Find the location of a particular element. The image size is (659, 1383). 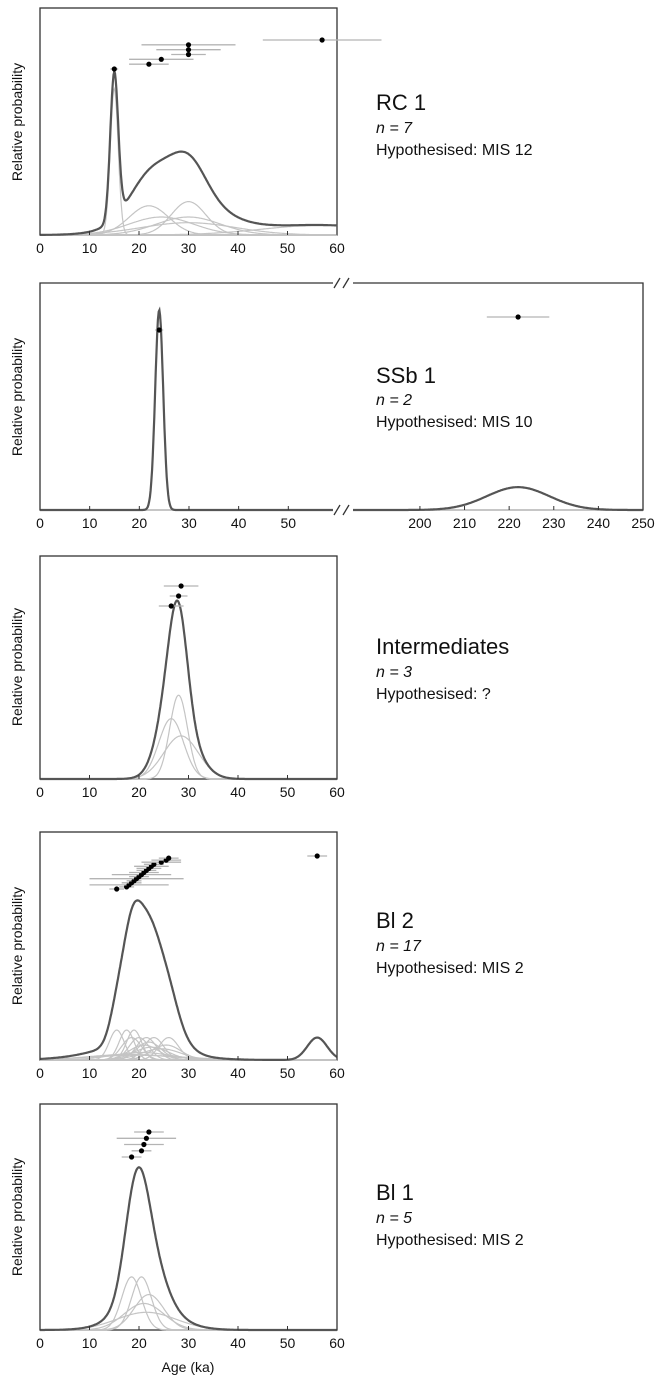

x-tick-label: 210 is located at coordinates (465, 523).